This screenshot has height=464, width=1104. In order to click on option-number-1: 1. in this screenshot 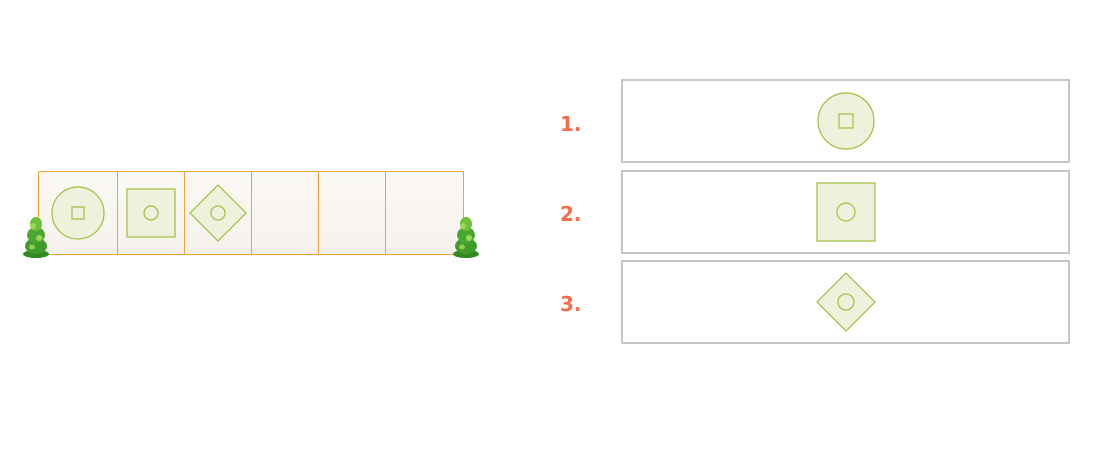, I will do `click(571, 124)`.